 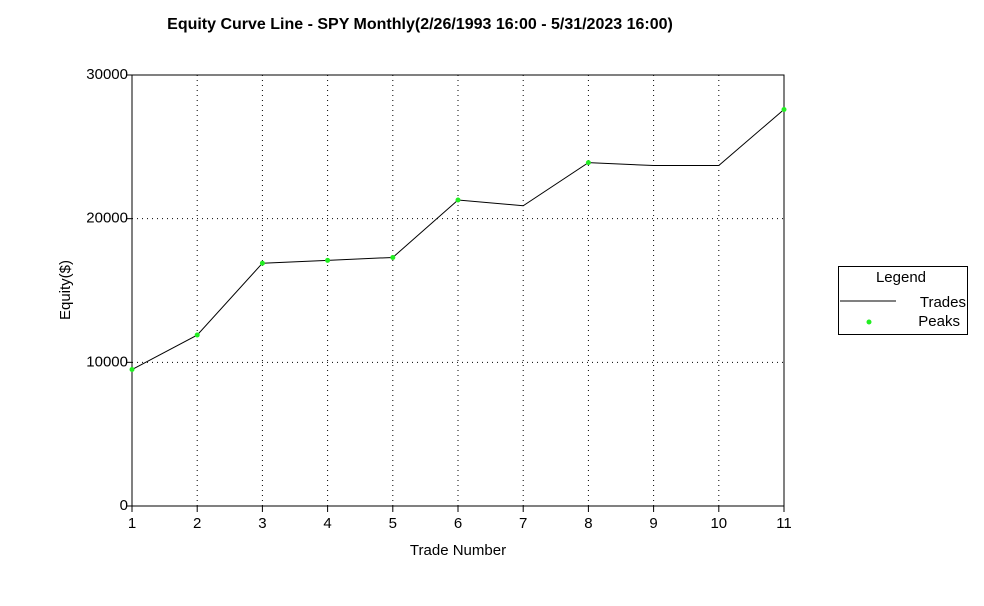 I want to click on x-tick-label: 11, so click(x=784, y=523).